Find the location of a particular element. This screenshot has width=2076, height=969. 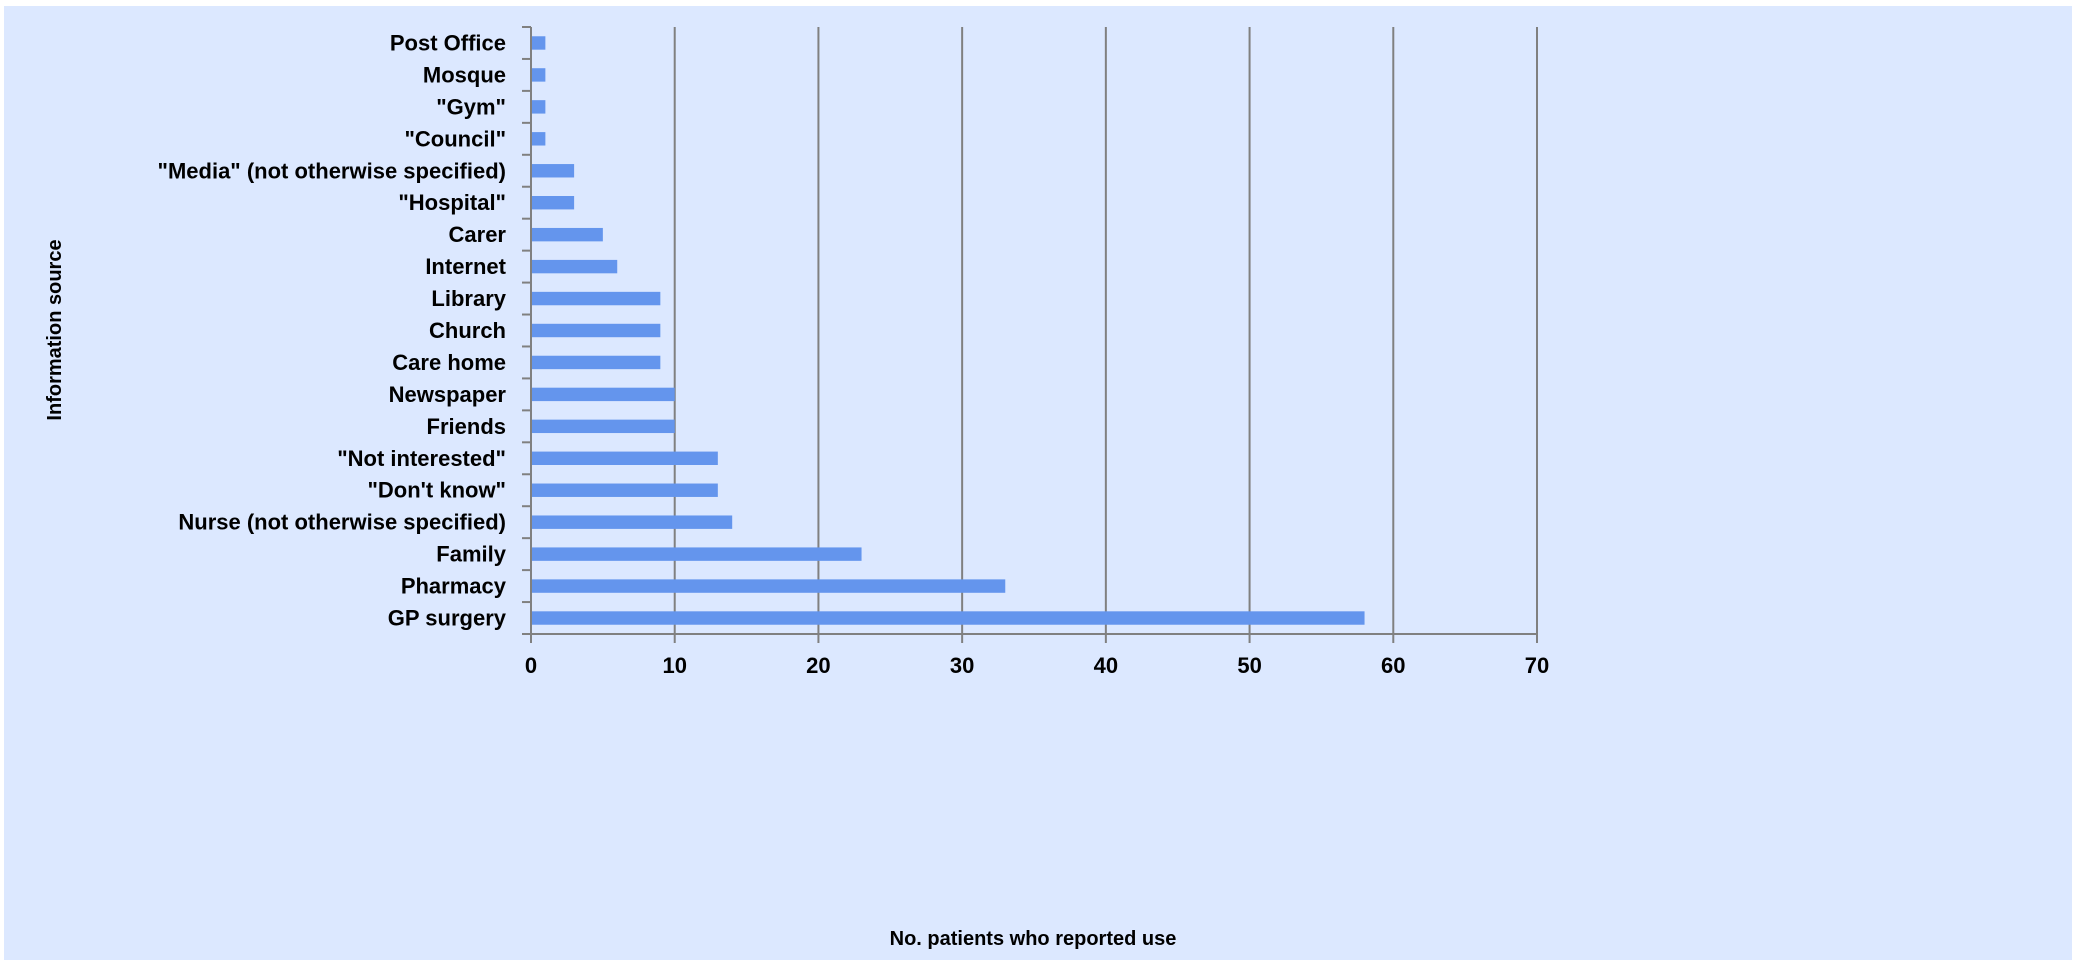

category-label: "Council" is located at coordinates (455, 138).